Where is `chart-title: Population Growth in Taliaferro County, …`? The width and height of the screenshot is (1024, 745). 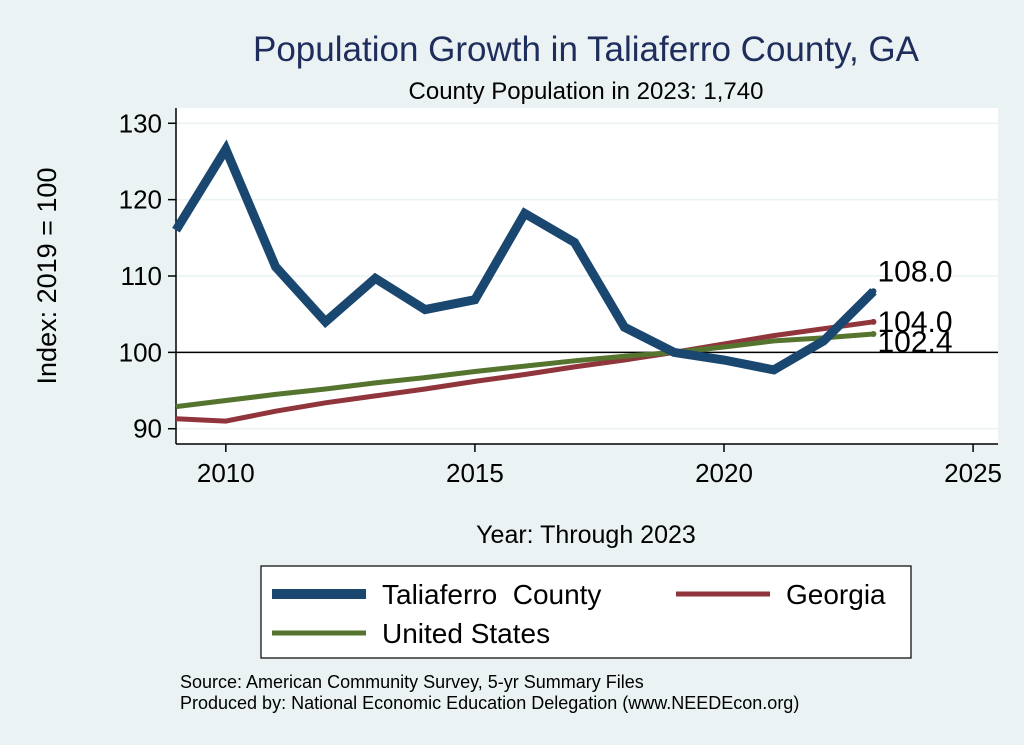 chart-title: Population Growth in Taliaferro County, … is located at coordinates (586, 49).